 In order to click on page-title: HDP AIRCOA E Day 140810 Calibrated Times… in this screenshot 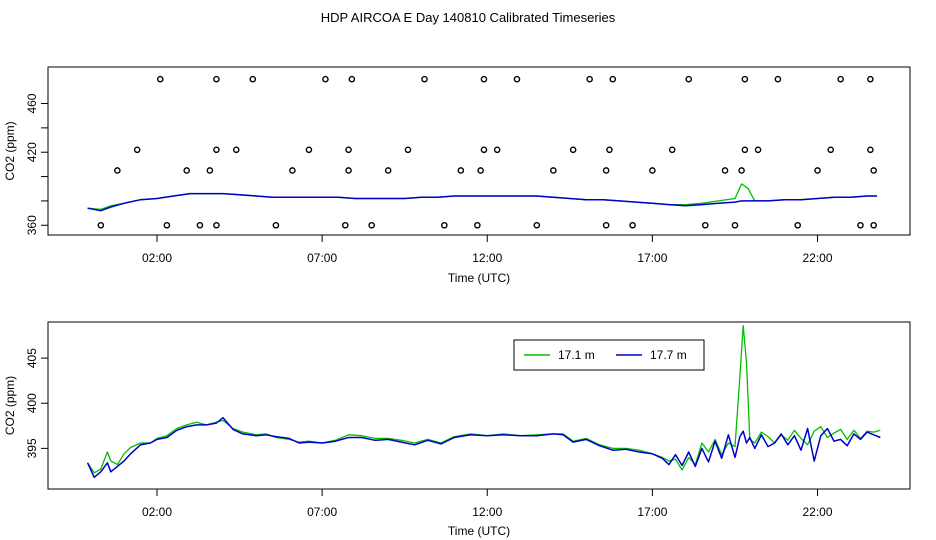, I will do `click(468, 17)`.